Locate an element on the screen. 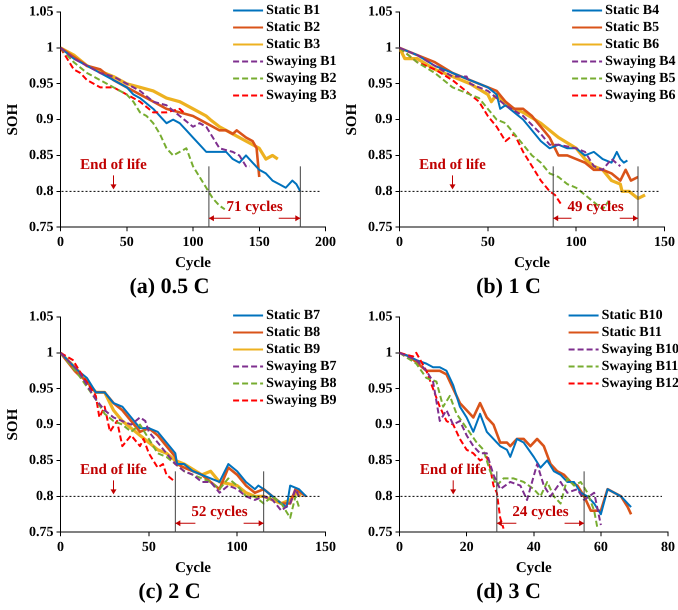 The height and width of the screenshot is (610, 678). legend-label: Static B1 is located at coordinates (293, 10).